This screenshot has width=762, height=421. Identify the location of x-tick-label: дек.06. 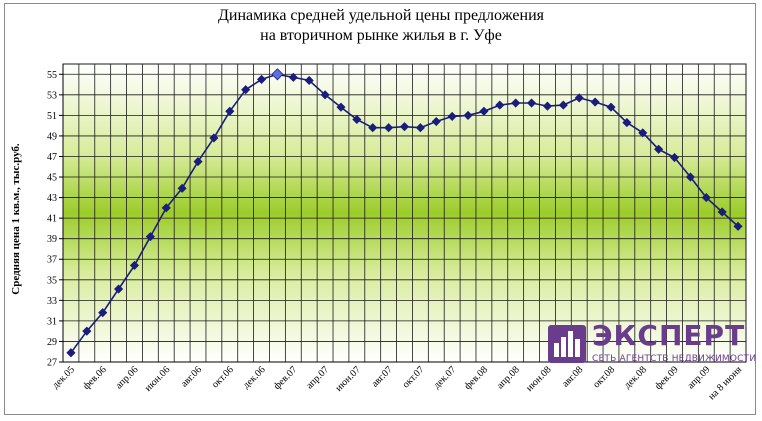
(254, 377).